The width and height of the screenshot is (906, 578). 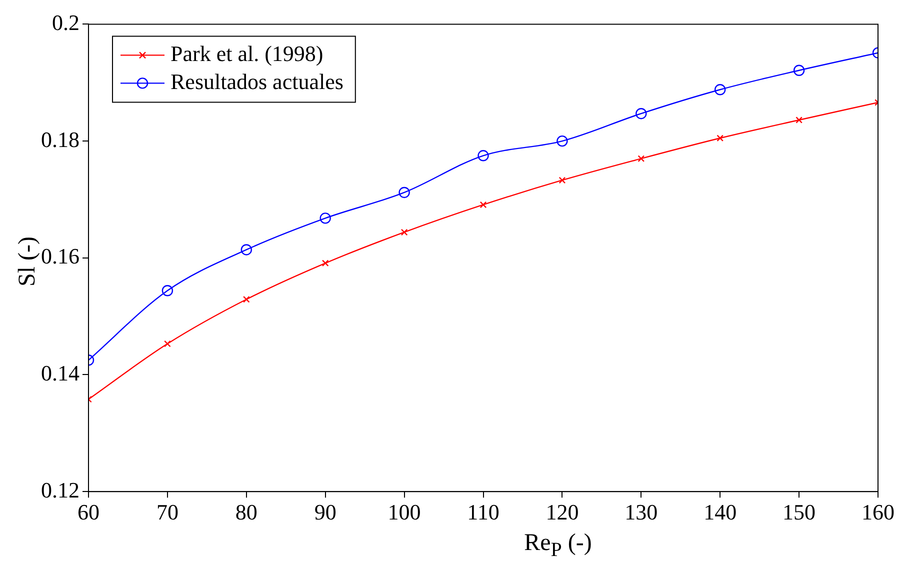 I want to click on y-tick-label: 0.2, so click(x=66, y=22).